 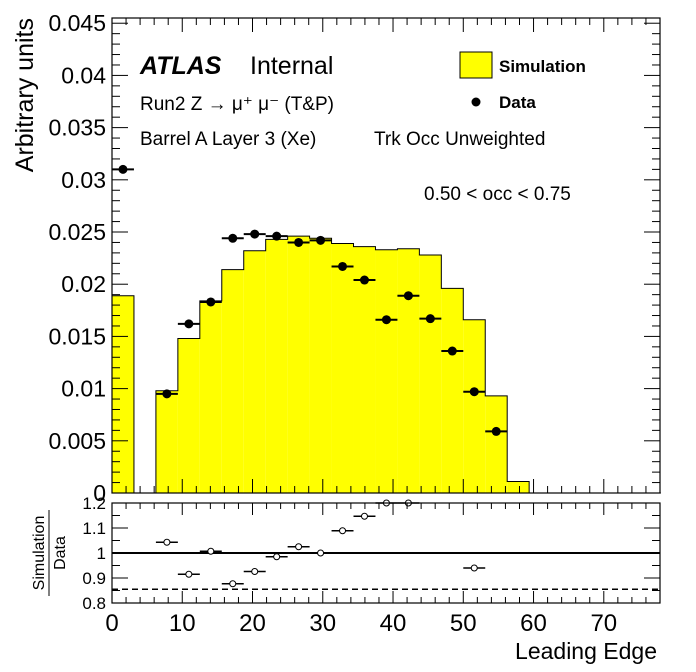 What do you see at coordinates (291, 66) in the screenshot?
I see `atlas-internal-label: Internal` at bounding box center [291, 66].